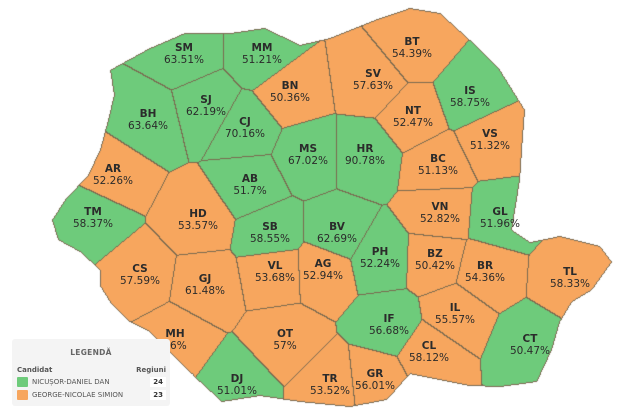 The height and width of the screenshot is (414, 630). Describe the element at coordinates (151, 370) in the screenshot. I see `legend-regions-header: Regiuni` at that location.